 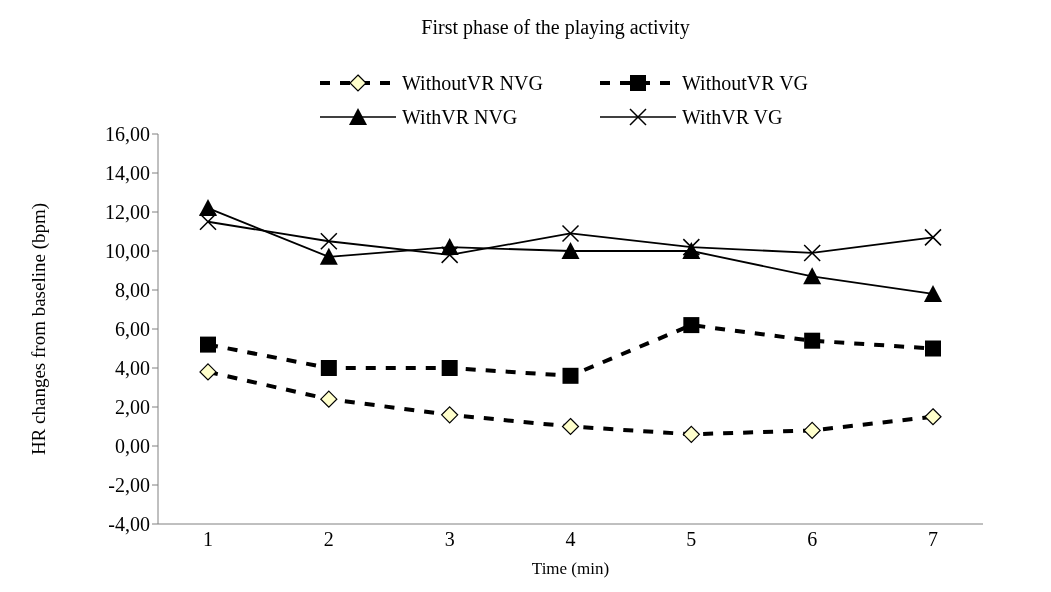 What do you see at coordinates (691, 539) in the screenshot?
I see `x-tick-label: 5` at bounding box center [691, 539].